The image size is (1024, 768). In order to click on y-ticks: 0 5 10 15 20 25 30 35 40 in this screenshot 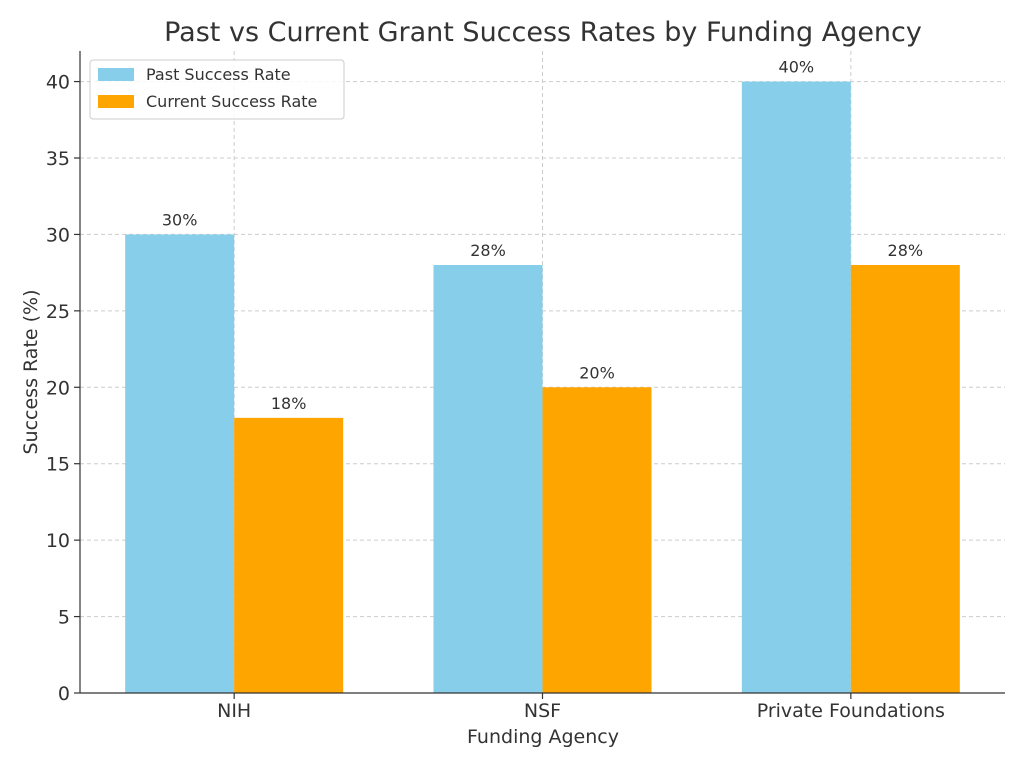, I will do `click(63, 388)`.